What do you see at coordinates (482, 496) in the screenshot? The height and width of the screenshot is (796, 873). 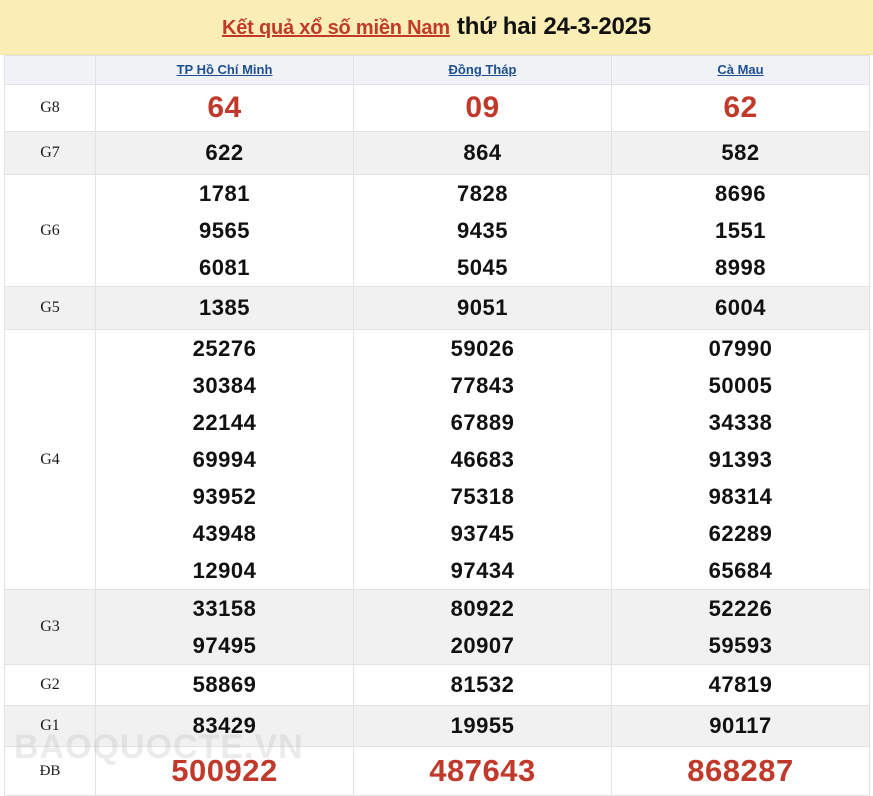 I see `result-number: 75318` at bounding box center [482, 496].